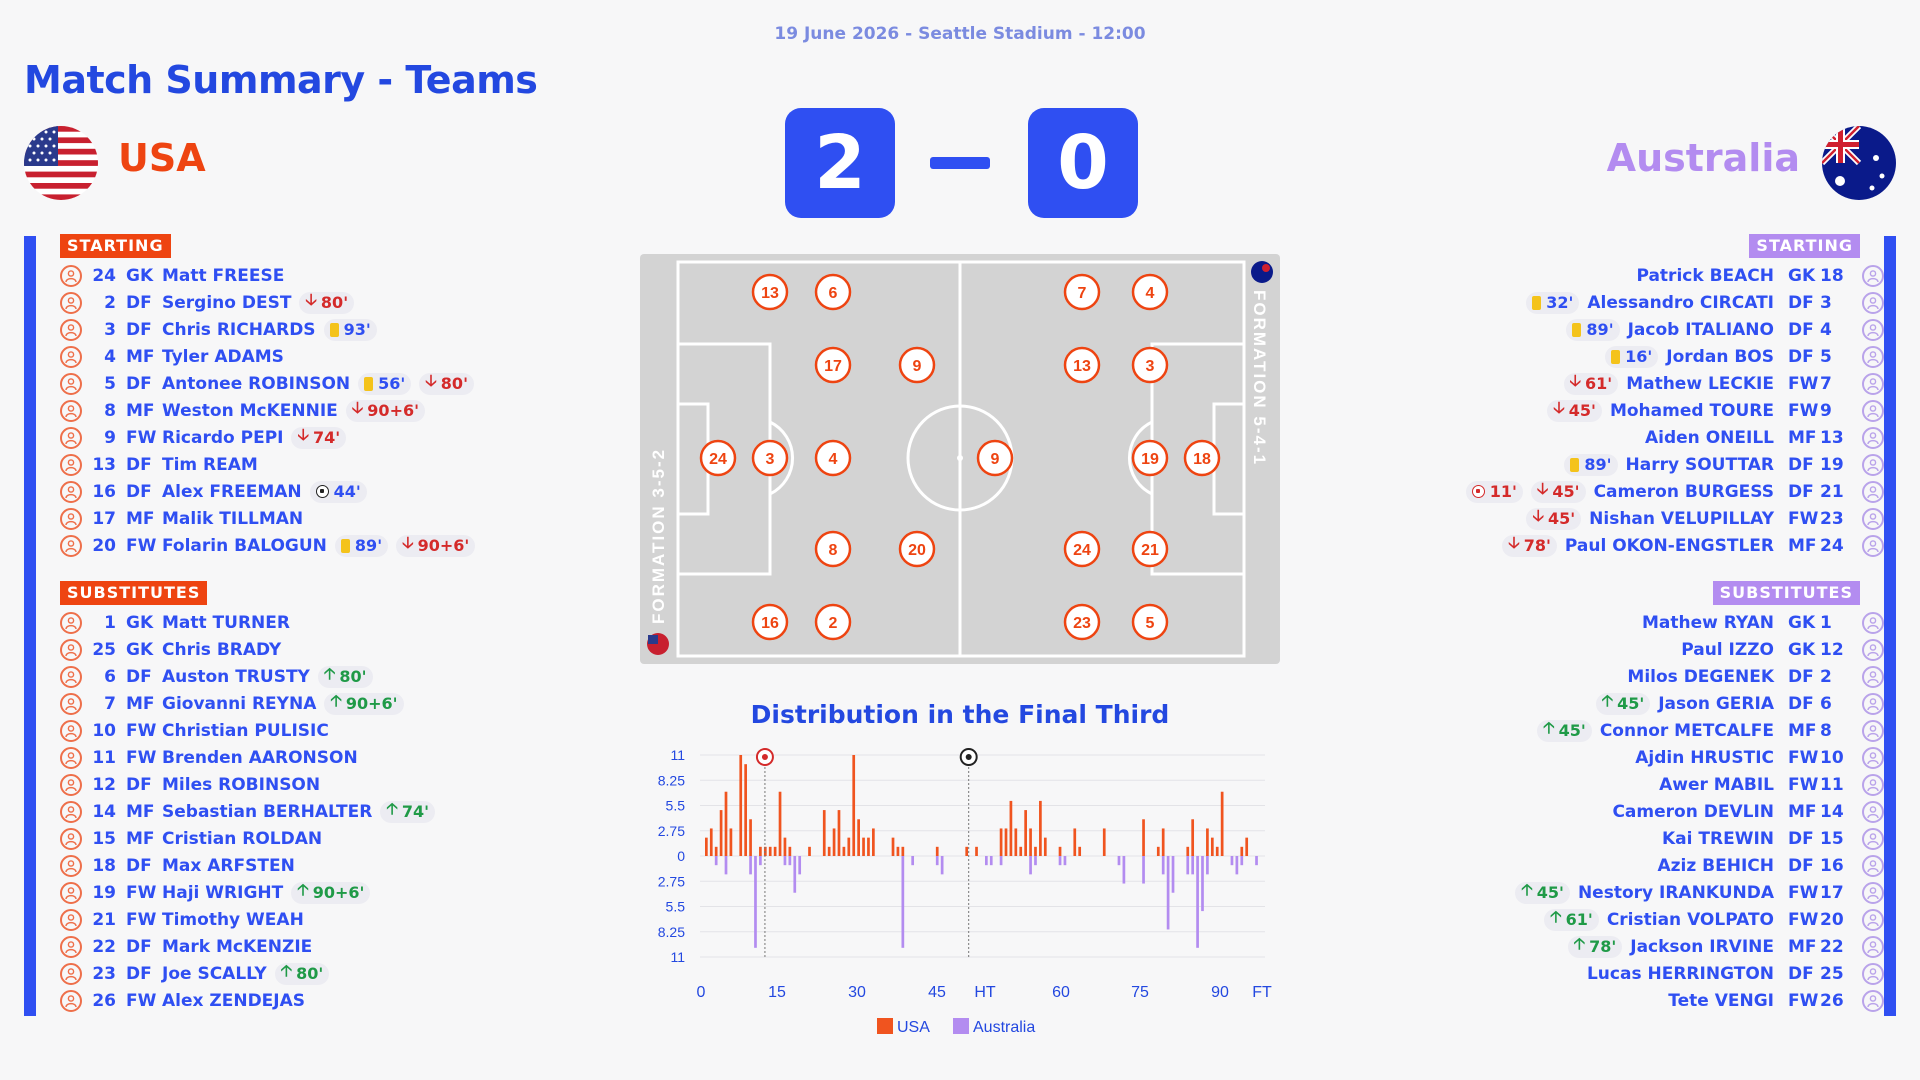  Describe the element at coordinates (1699, 892) in the screenshot. I see `player-row: 🡡 45' Nestory IRANKUNDA FW 17` at that location.